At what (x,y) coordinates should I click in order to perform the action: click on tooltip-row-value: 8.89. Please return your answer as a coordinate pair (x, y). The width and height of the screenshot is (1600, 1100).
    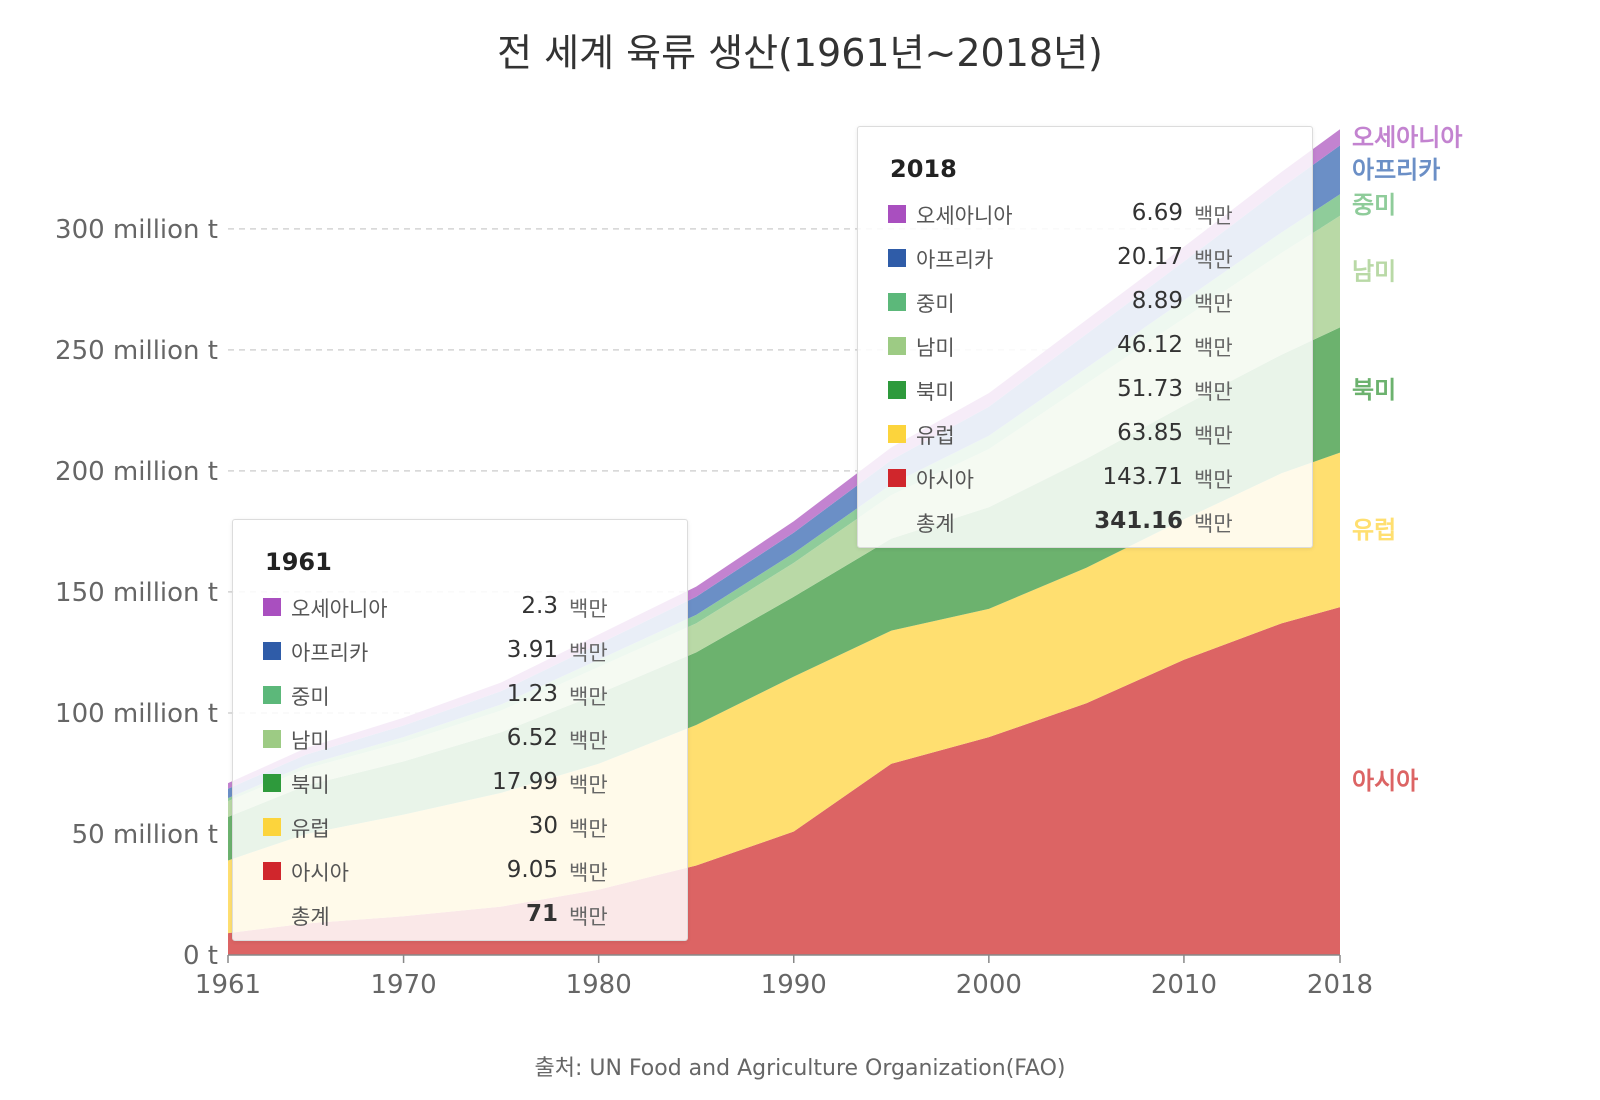
    Looking at the image, I should click on (1157, 301).